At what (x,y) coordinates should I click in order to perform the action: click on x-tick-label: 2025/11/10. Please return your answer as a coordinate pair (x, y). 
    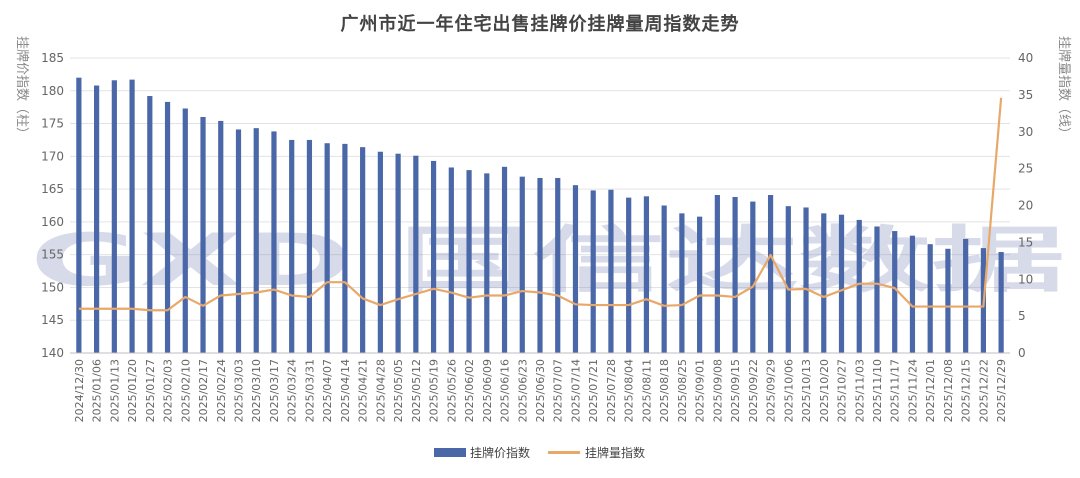
    Looking at the image, I should click on (877, 390).